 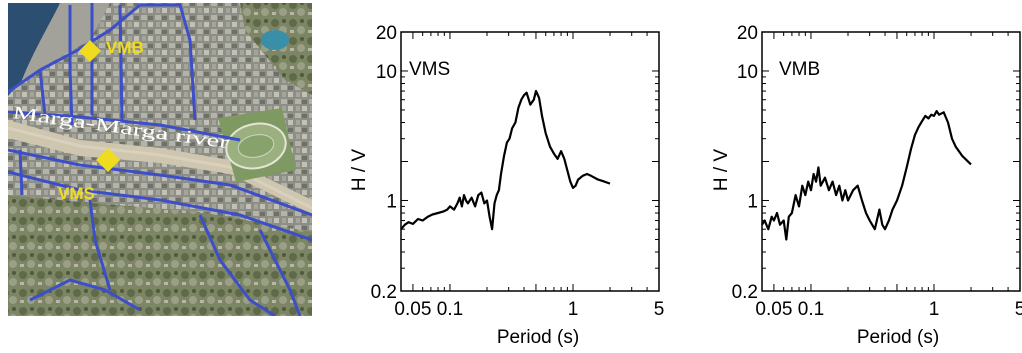 What do you see at coordinates (257, 145) in the screenshot?
I see `racecourse` at bounding box center [257, 145].